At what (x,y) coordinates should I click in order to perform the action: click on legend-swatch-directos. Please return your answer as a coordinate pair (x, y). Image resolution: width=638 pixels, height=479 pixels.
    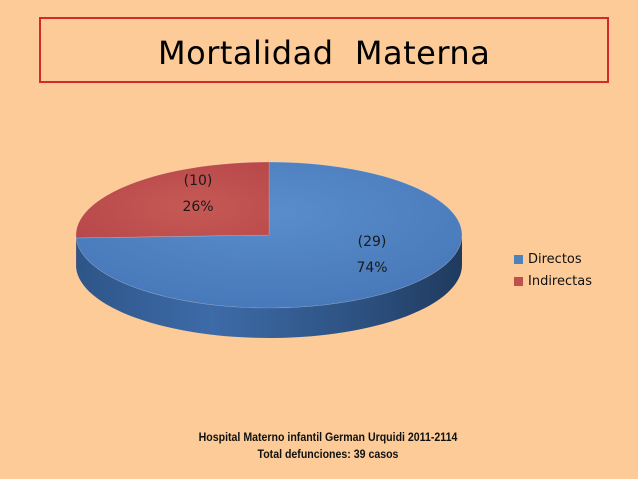
    Looking at the image, I should click on (518, 259).